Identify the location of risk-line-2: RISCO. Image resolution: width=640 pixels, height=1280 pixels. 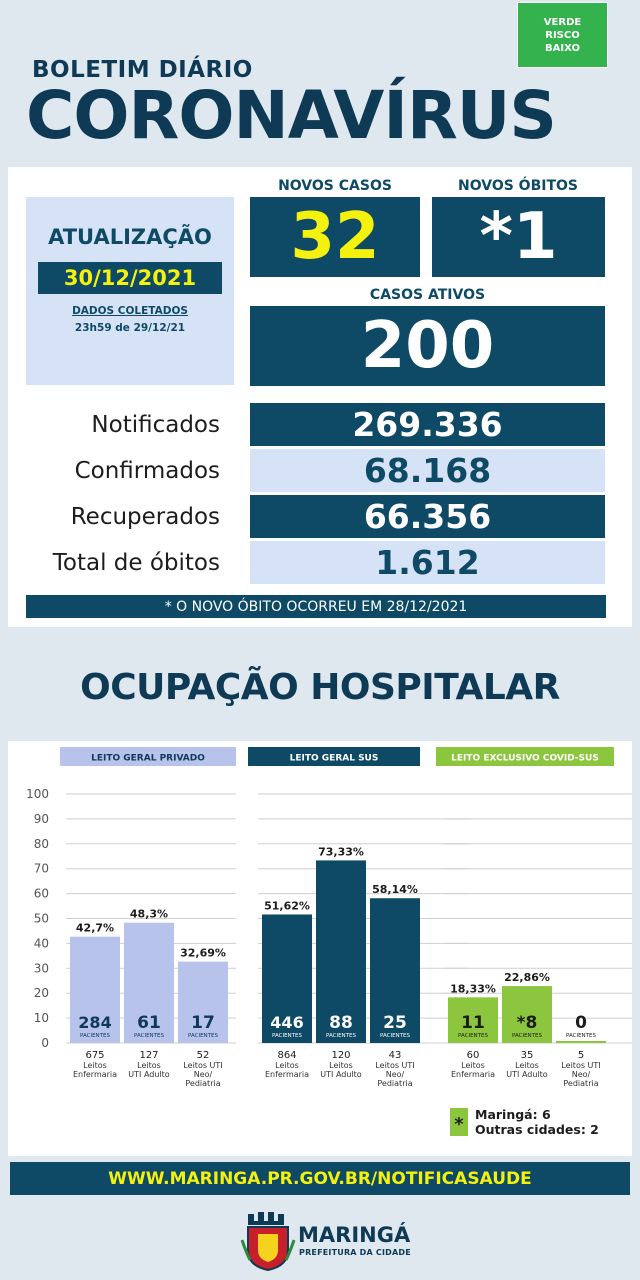
(562, 35).